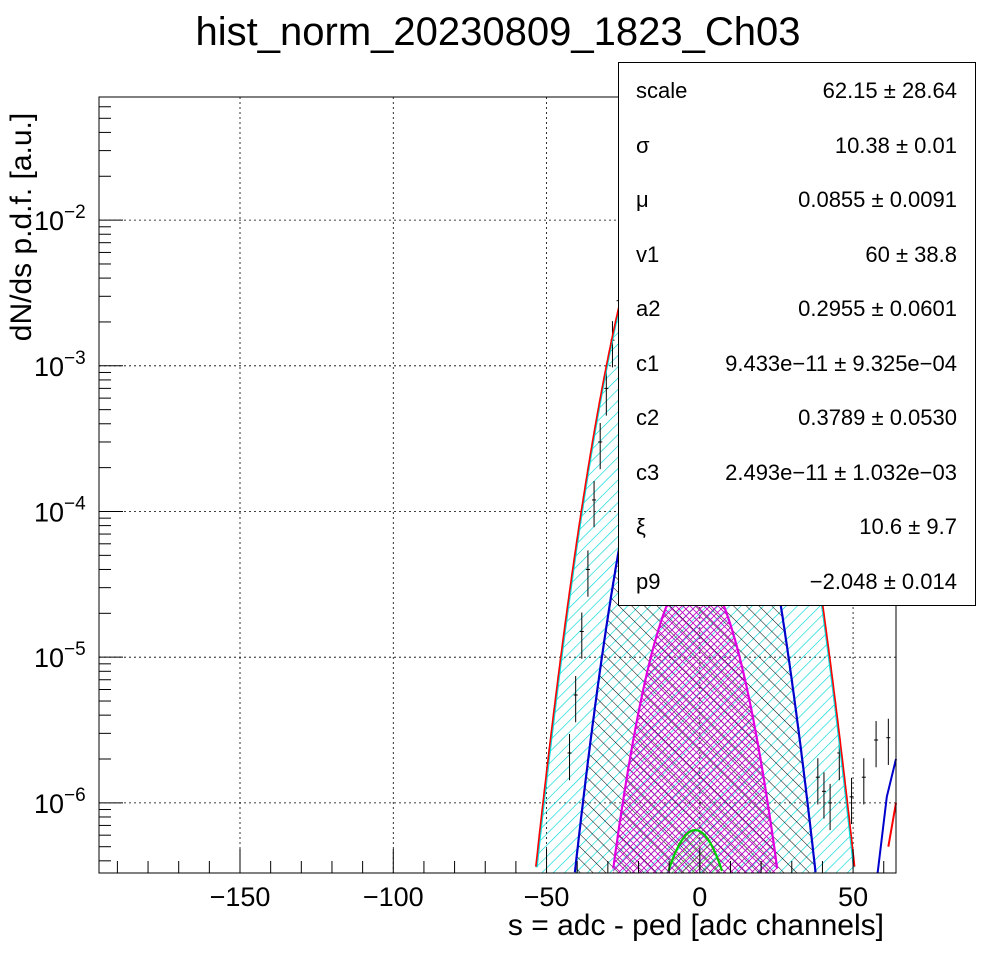  I want to click on stat-name: p9, so click(648, 581).